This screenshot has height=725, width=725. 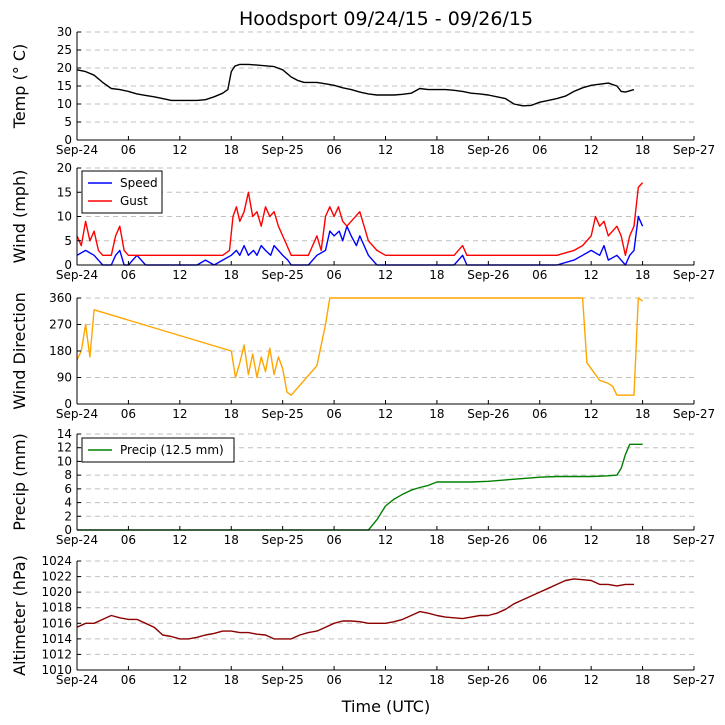 What do you see at coordinates (56, 639) in the screenshot?
I see `altimeter-y-tick-label: 1014` at bounding box center [56, 639].